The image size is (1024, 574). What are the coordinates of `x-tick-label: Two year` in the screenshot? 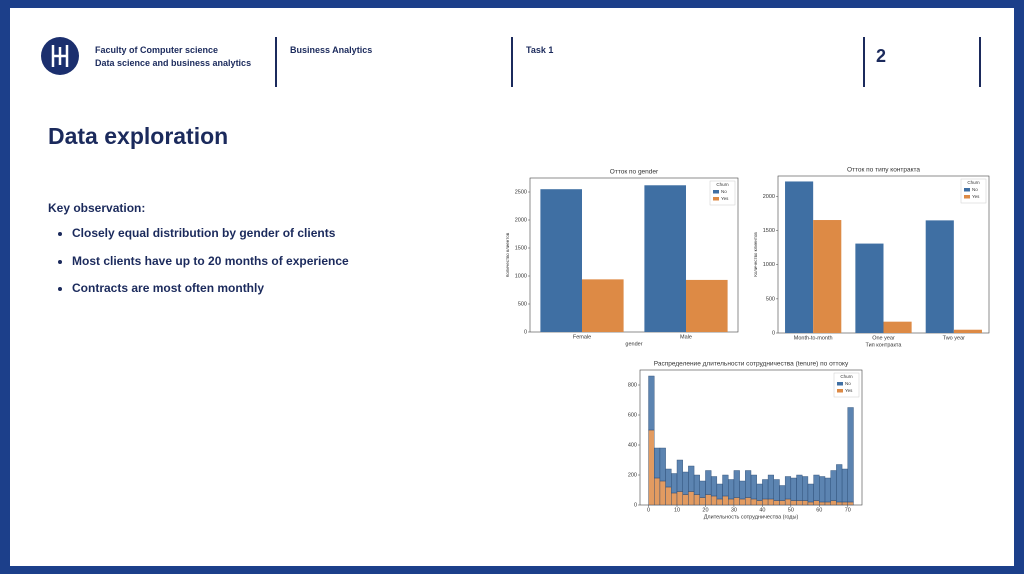 It's located at (954, 338).